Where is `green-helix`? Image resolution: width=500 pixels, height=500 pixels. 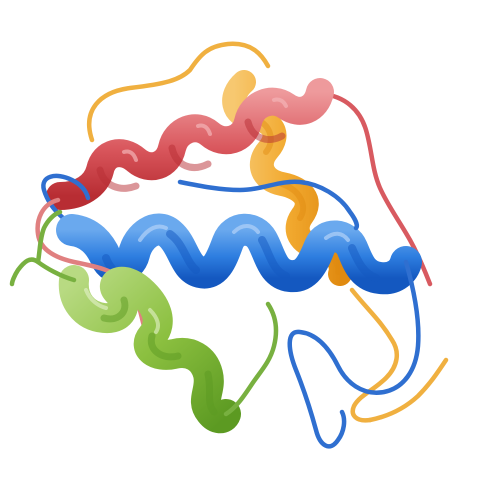 green-helix is located at coordinates (149, 349).